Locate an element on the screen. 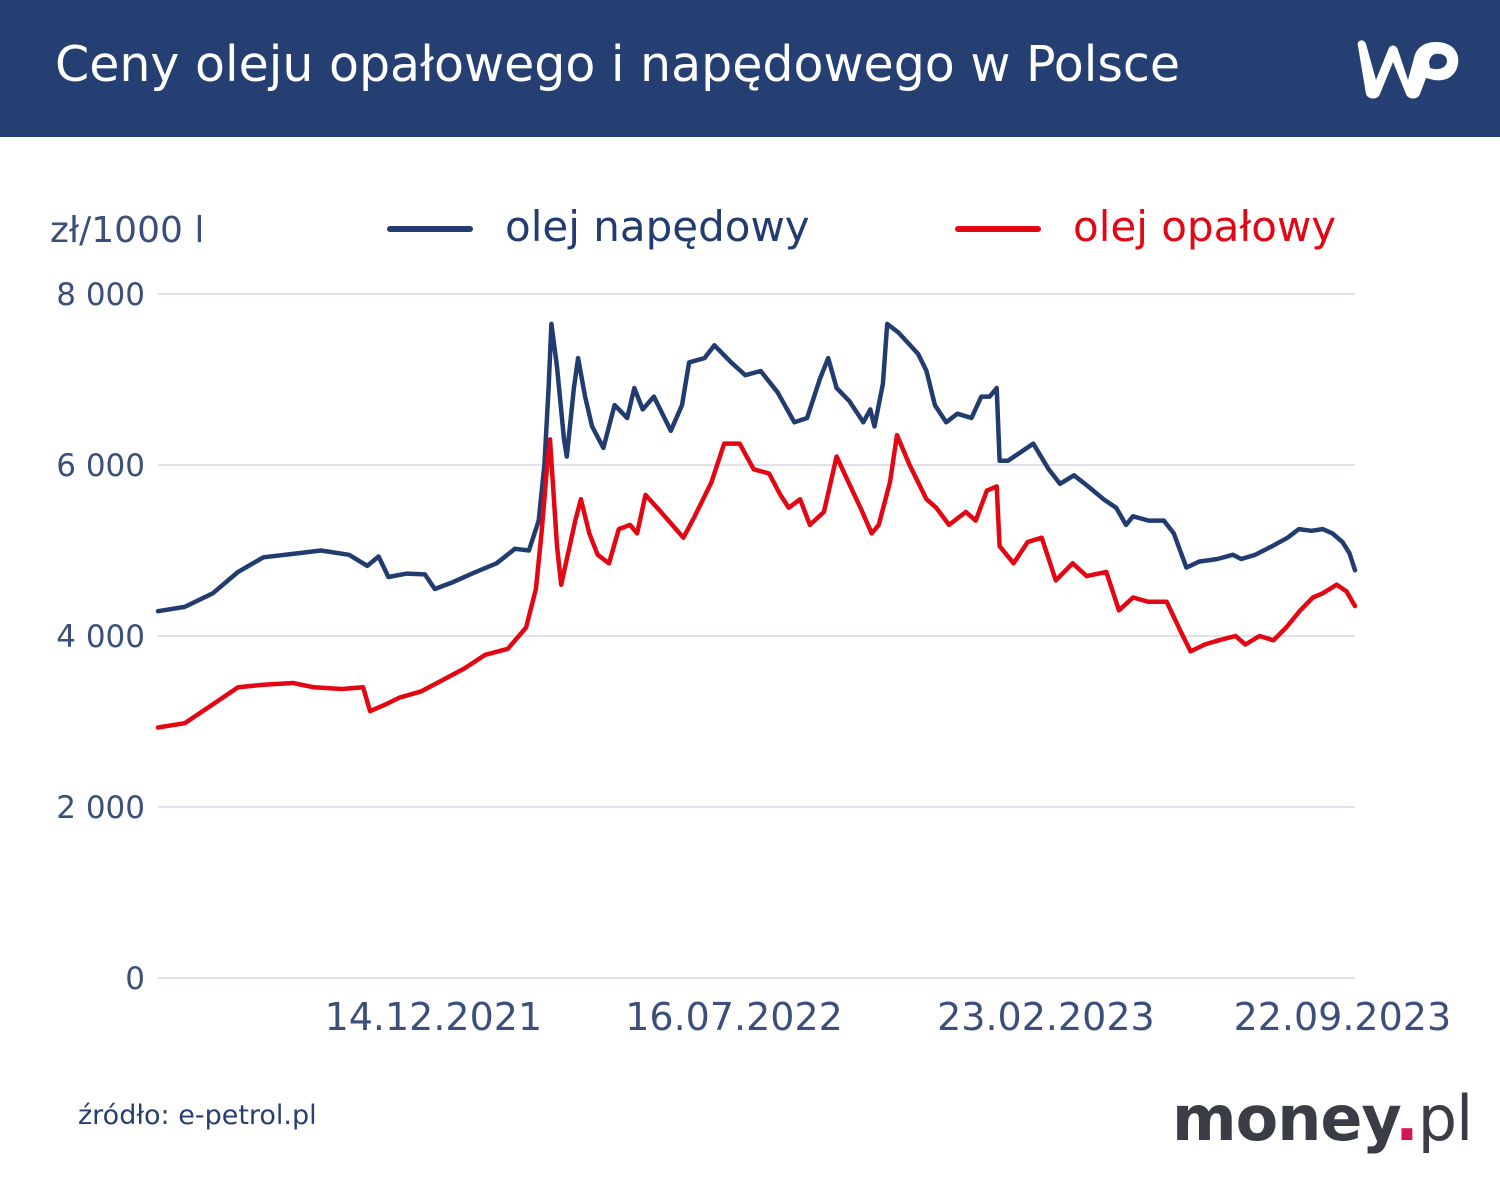 This screenshot has width=1500, height=1200. y-axis-label: zł/1000 l is located at coordinates (127, 230).